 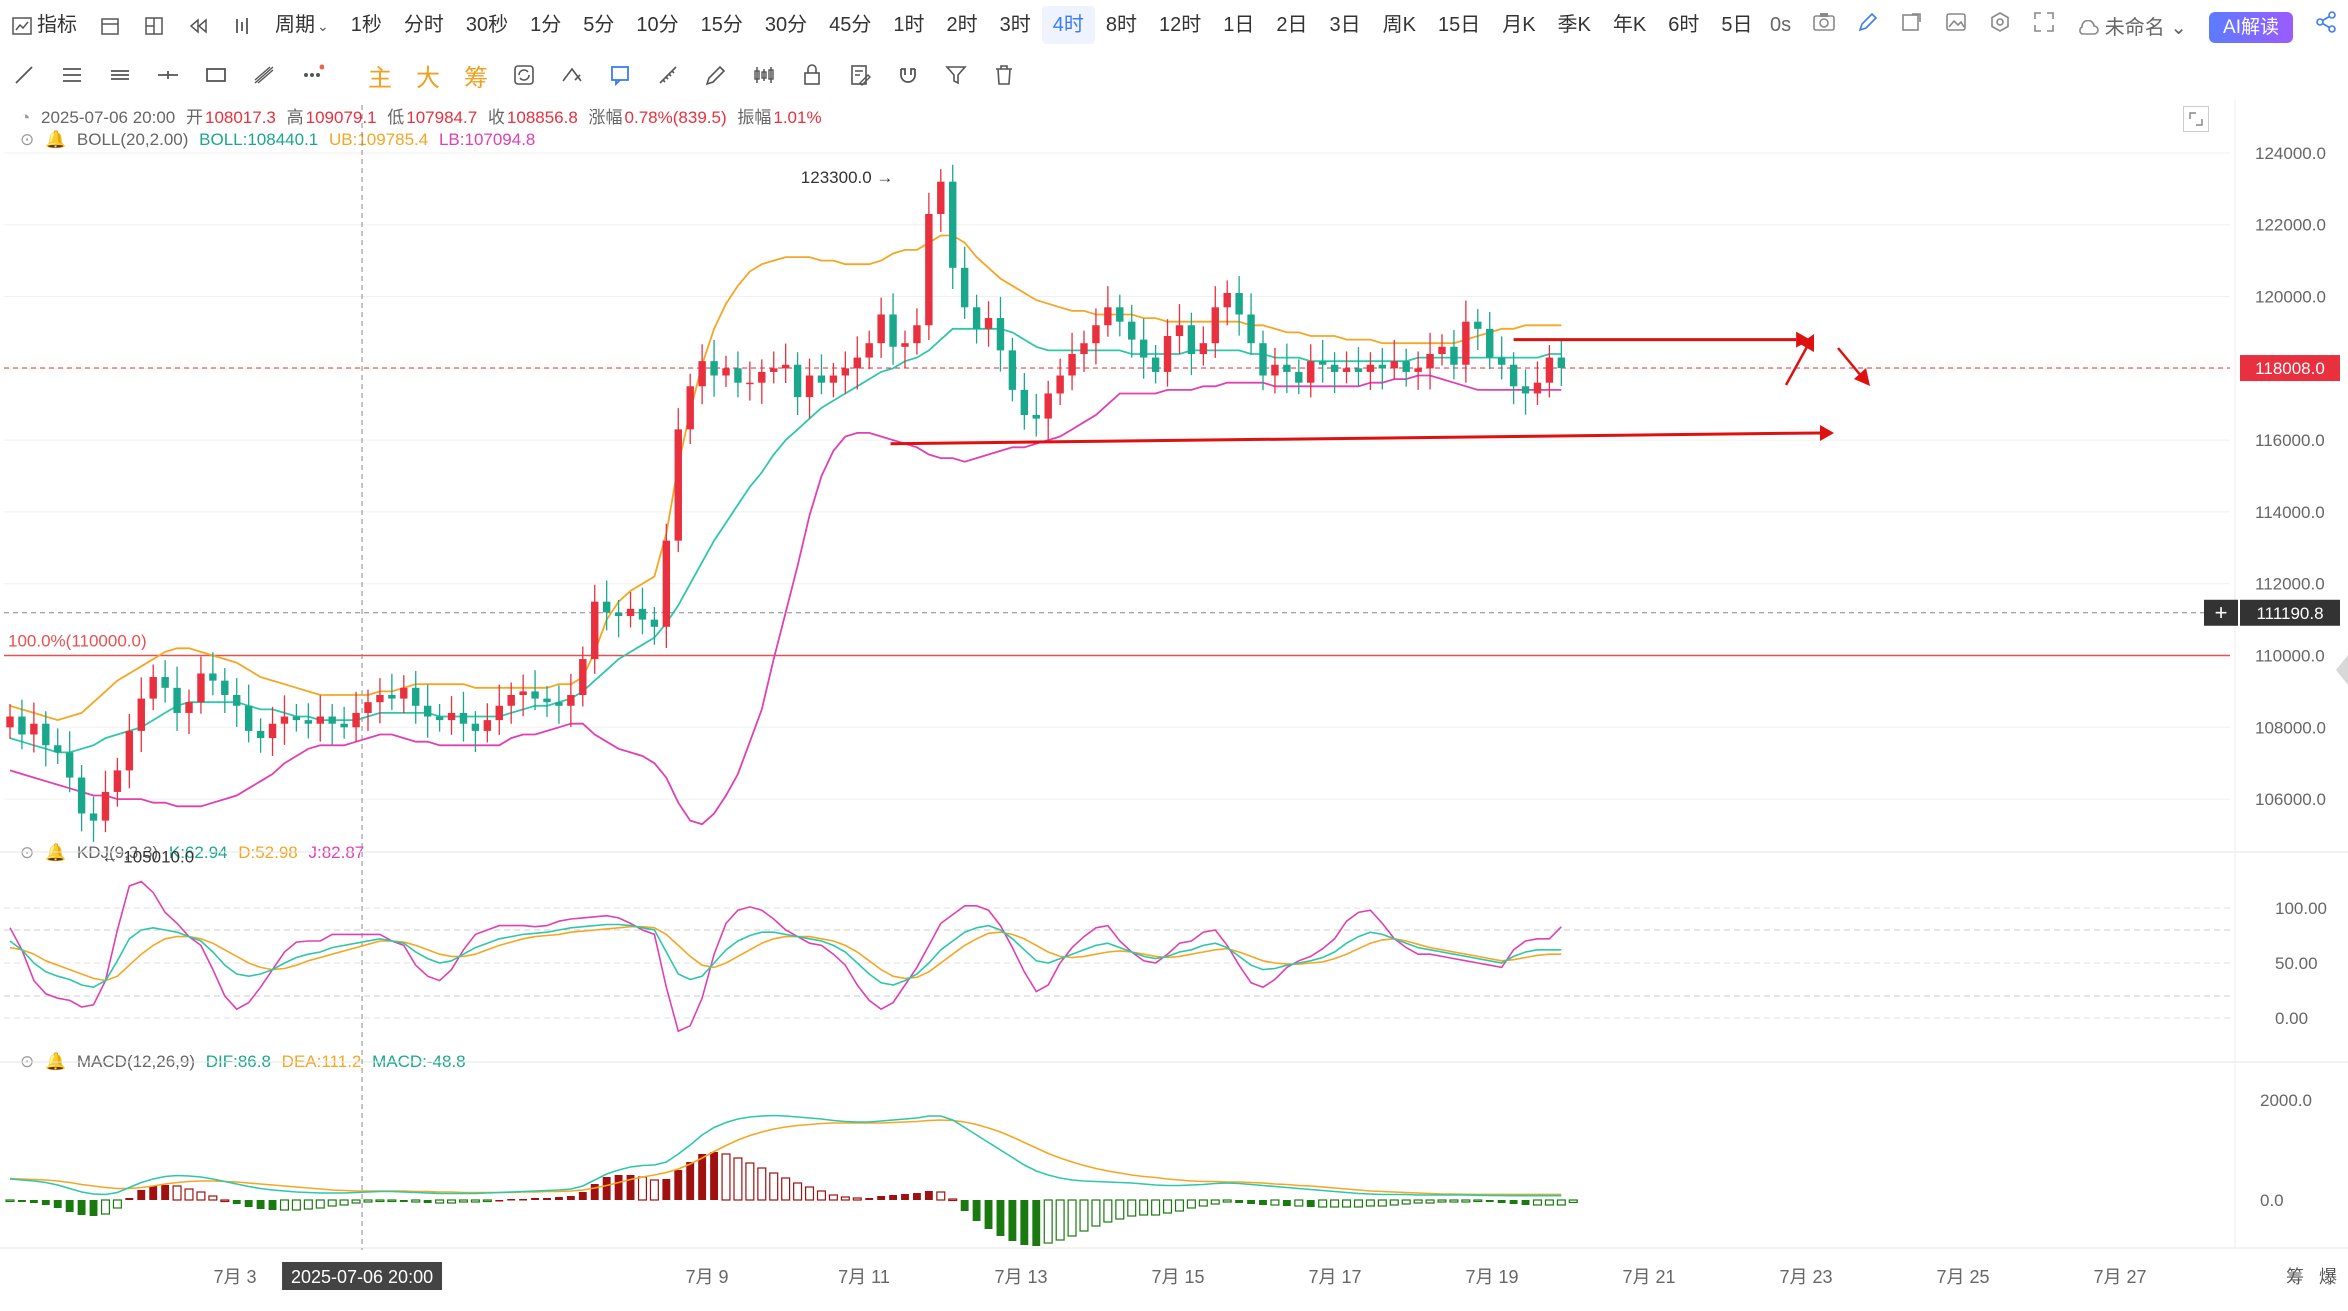 What do you see at coordinates (216, 75) in the screenshot?
I see `rectangle-icon` at bounding box center [216, 75].